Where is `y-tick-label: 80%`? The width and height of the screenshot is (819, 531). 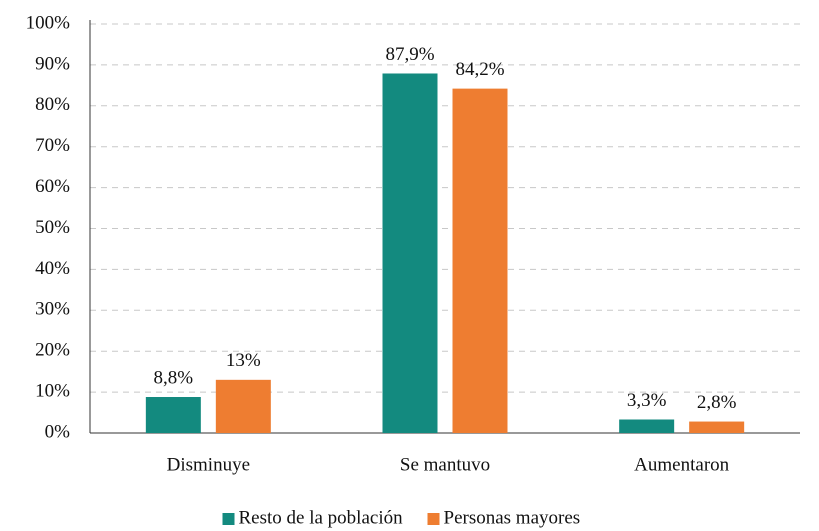
y-tick-label: 80% is located at coordinates (52, 104).